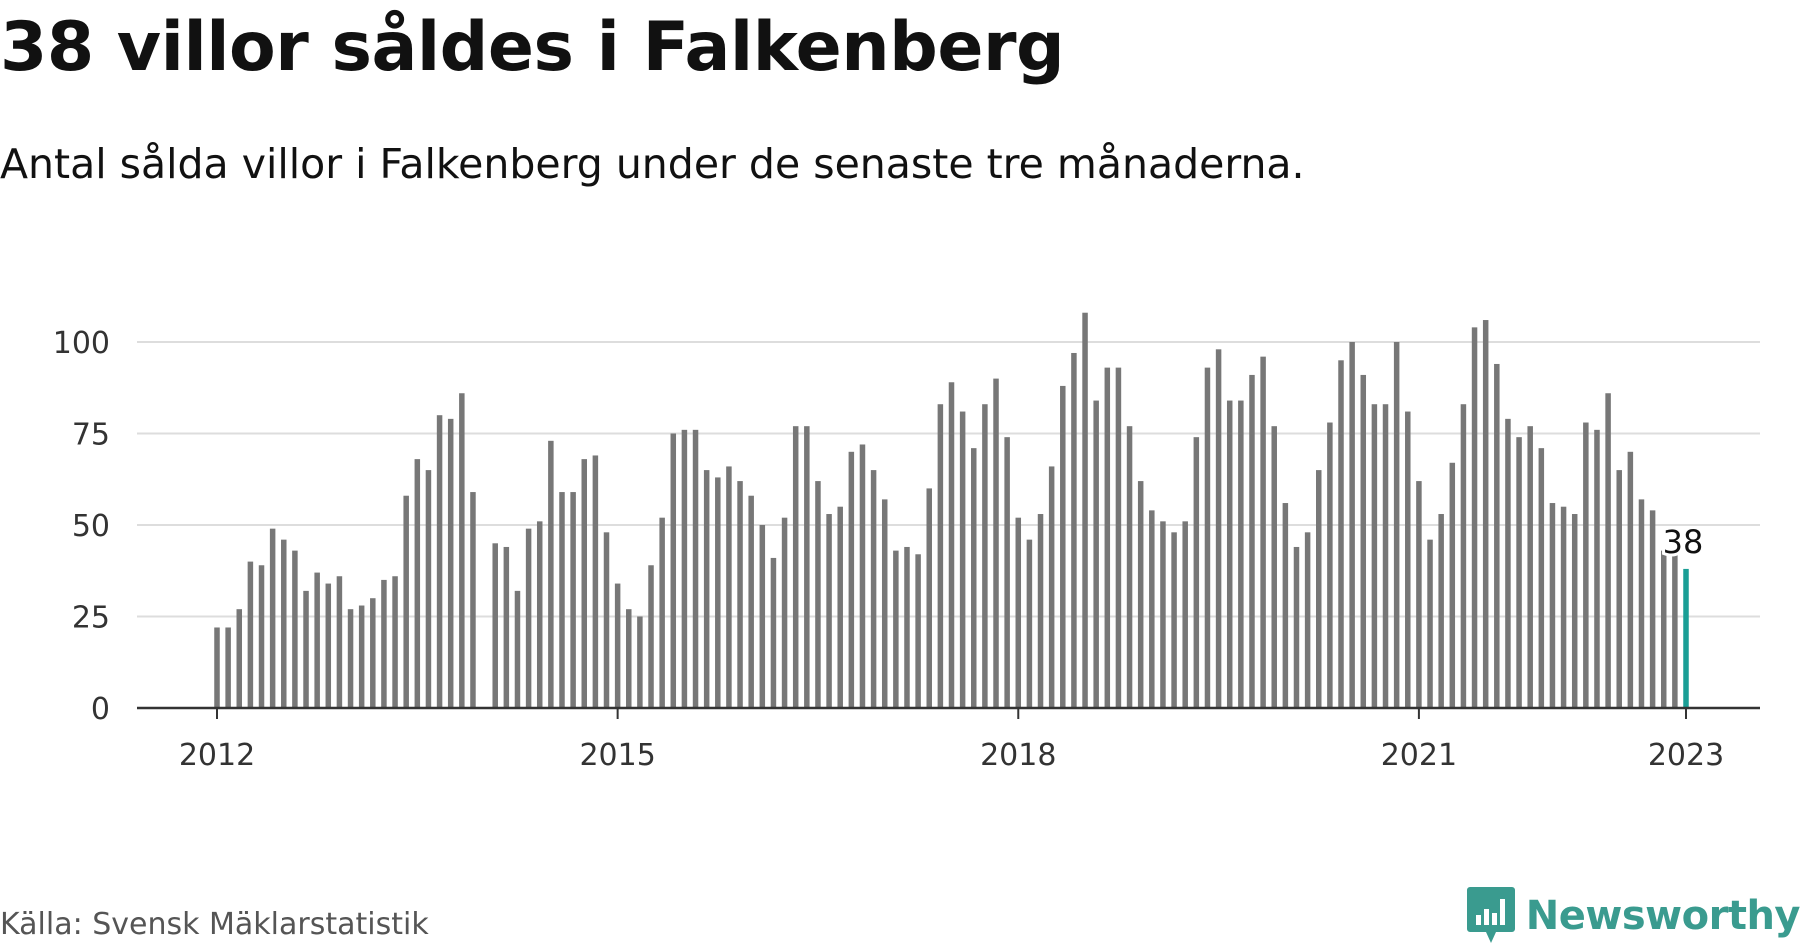 Image resolution: width=1800 pixels, height=948 pixels. Describe the element at coordinates (1686, 755) in the screenshot. I see `x-tick-label: 2023` at that location.